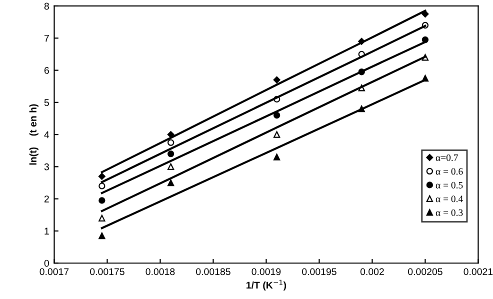 The width and height of the screenshot is (493, 299). I want to click on x-tick-label: 0.00195, so click(319, 272).